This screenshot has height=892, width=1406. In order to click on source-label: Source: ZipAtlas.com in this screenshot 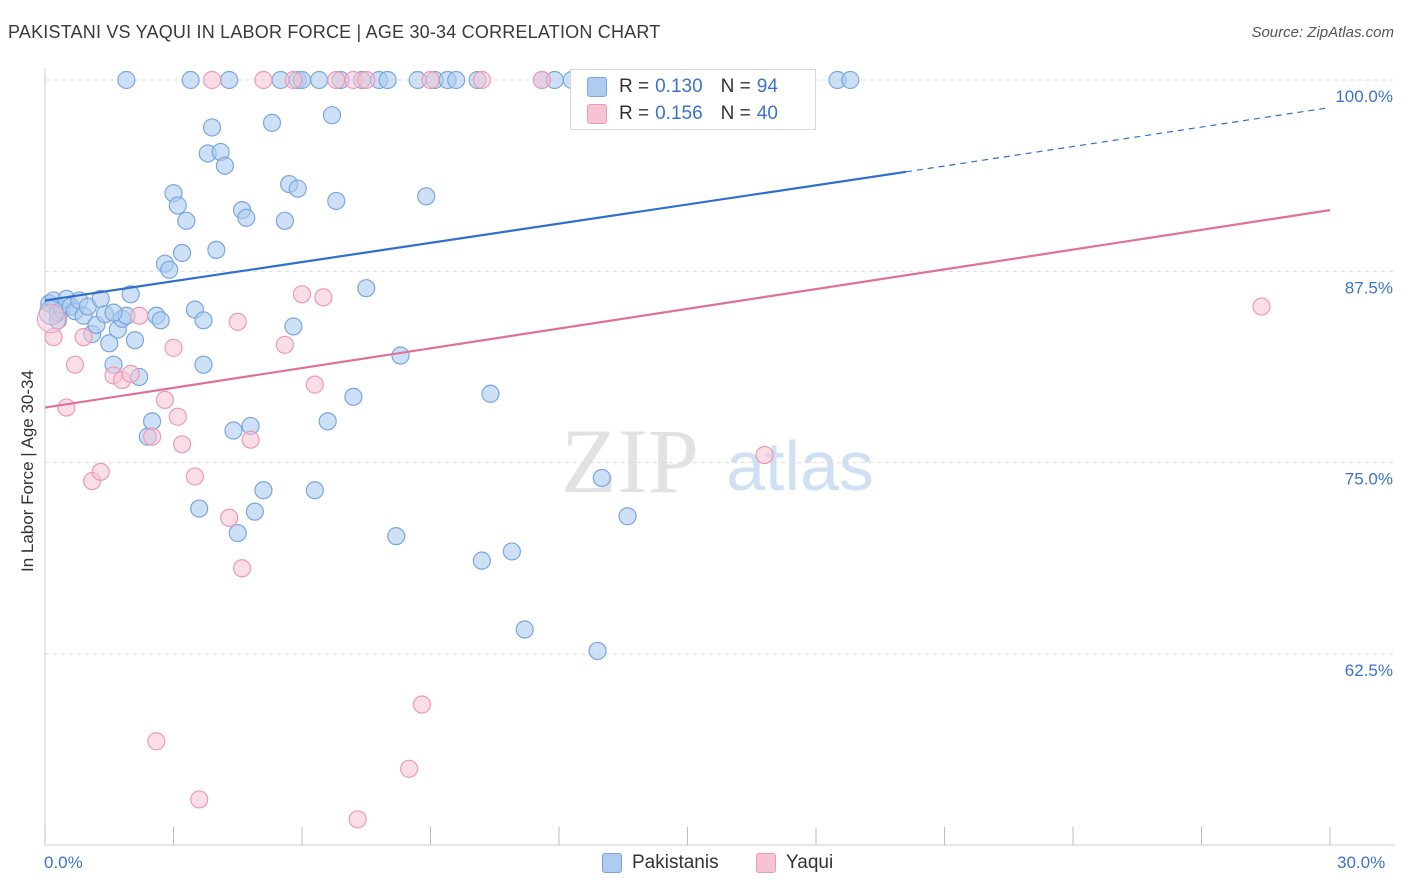, I will do `click(1322, 32)`.